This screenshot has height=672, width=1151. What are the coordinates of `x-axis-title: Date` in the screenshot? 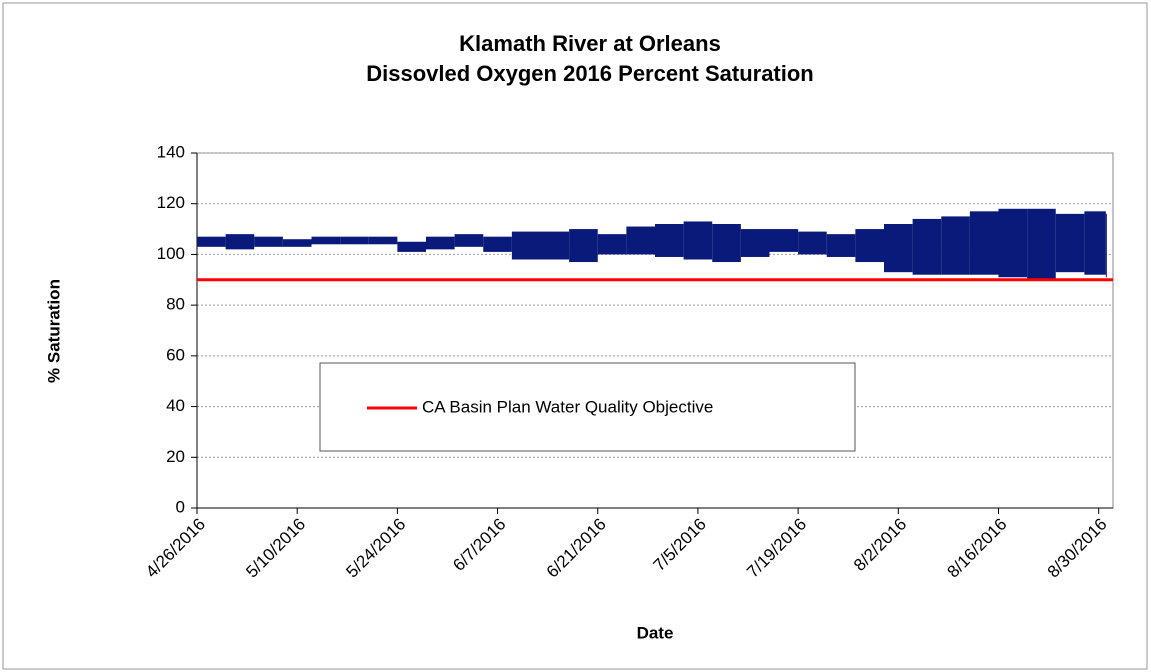 It's located at (655, 632).